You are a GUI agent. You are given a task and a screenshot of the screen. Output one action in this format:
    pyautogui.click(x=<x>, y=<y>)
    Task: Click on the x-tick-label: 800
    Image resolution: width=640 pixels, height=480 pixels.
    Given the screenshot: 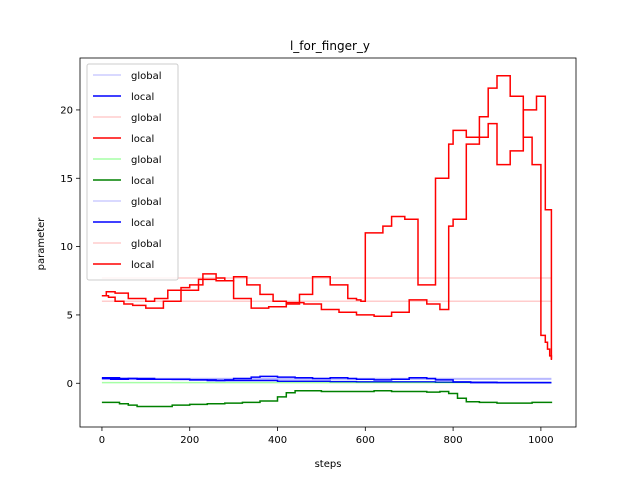 What is the action you would take?
    pyautogui.click(x=453, y=440)
    